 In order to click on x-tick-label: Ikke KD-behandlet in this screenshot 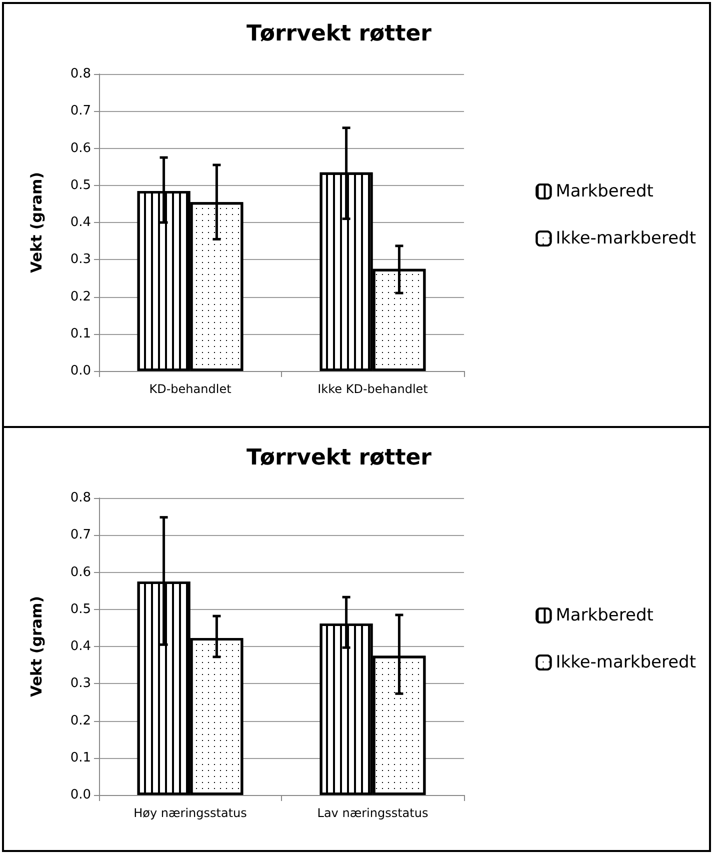, I will do `click(373, 389)`.